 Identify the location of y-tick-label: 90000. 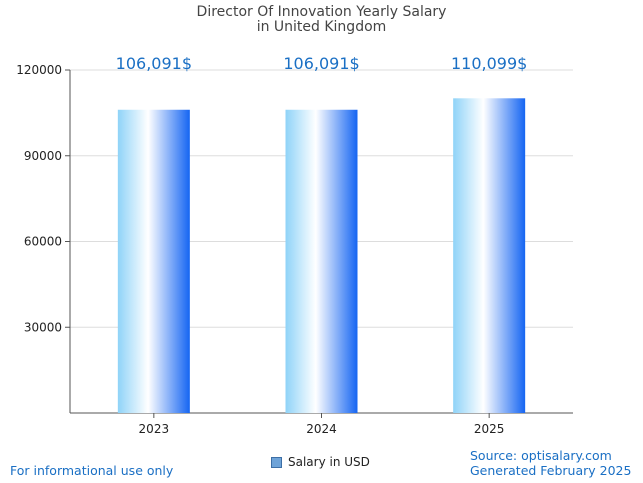
(43, 156).